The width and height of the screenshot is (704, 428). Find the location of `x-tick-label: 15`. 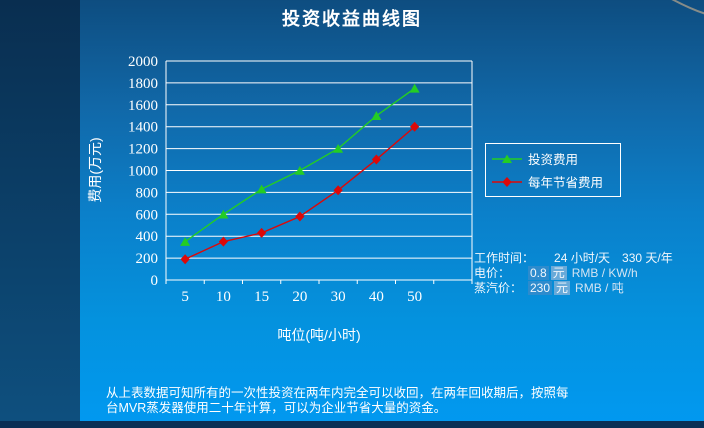

x-tick-label: 15 is located at coordinates (261, 297).